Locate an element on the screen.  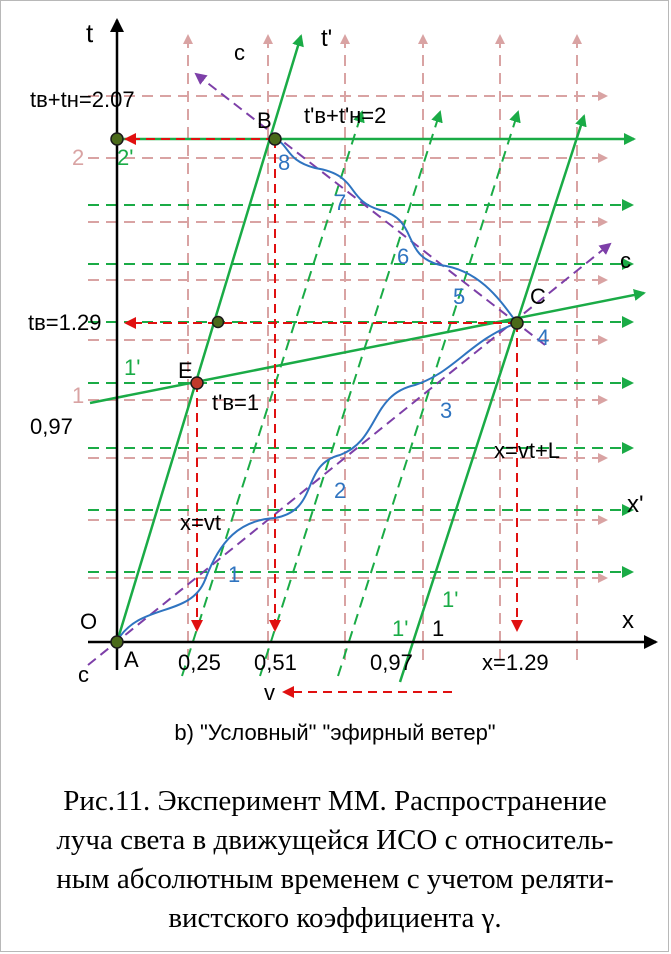
point-e-dot is located at coordinates (197, 383).